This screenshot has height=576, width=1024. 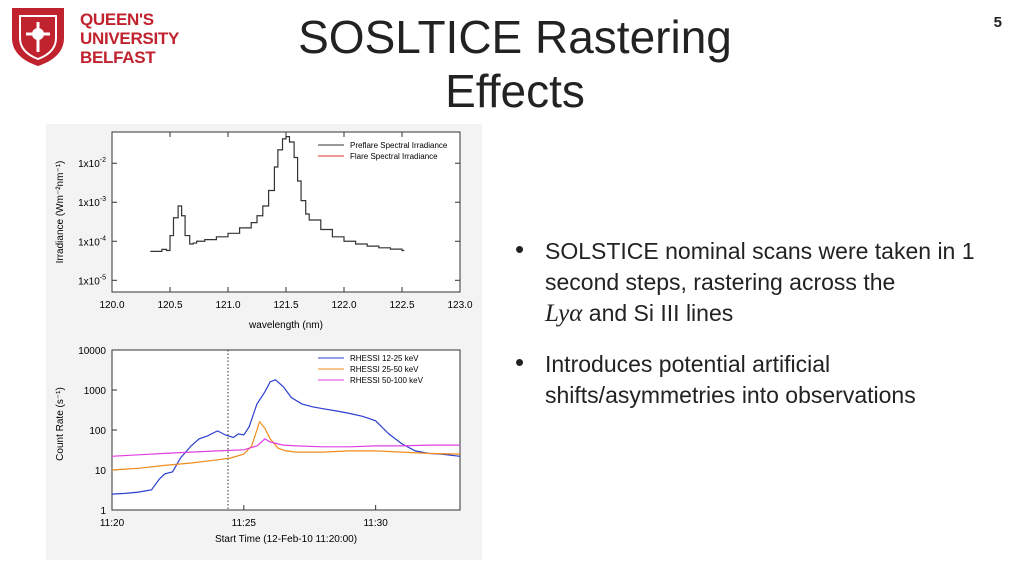 What do you see at coordinates (92, 241) in the screenshot?
I see `spectrum-y-tick-label: 1x10⁻⁴` at bounding box center [92, 241].